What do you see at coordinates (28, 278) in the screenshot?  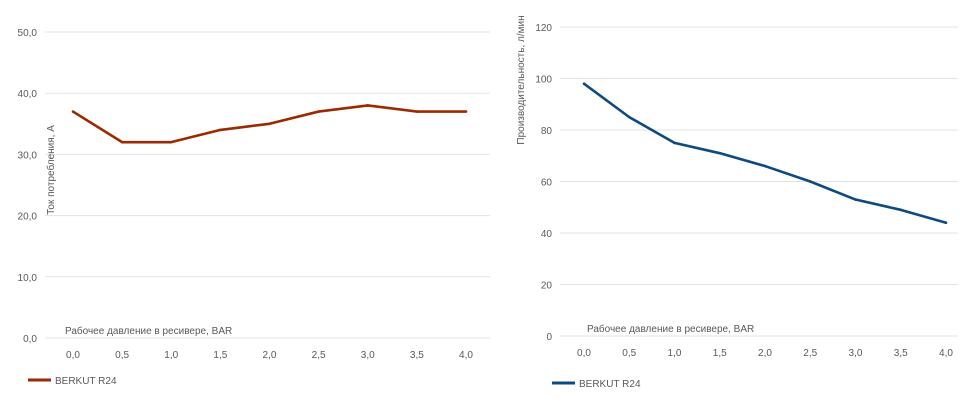 I see `y-tick-label: 10,0` at bounding box center [28, 278].